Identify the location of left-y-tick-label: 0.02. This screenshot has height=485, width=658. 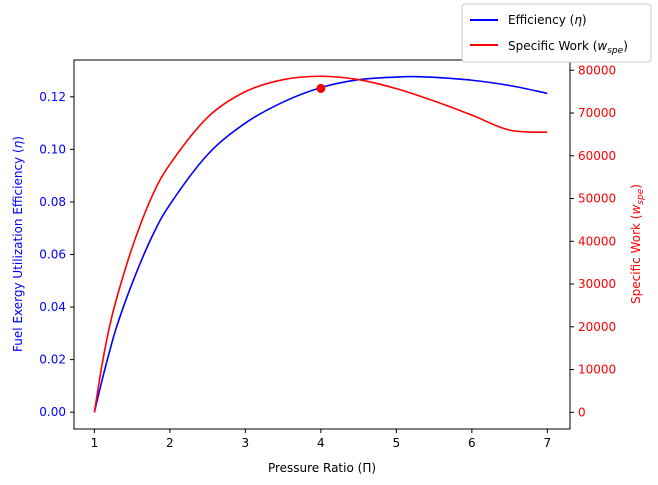
(52, 360).